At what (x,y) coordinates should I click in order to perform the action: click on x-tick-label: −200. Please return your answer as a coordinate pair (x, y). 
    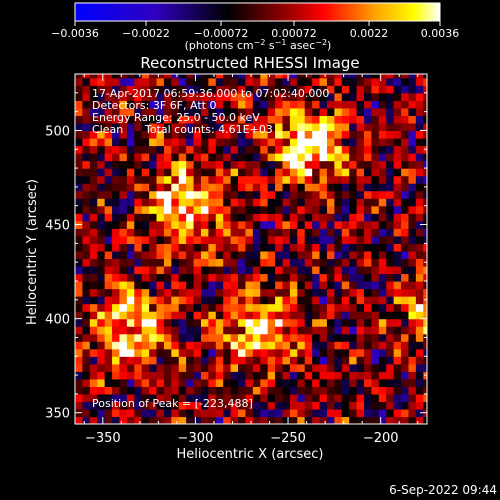
    Looking at the image, I should click on (381, 438).